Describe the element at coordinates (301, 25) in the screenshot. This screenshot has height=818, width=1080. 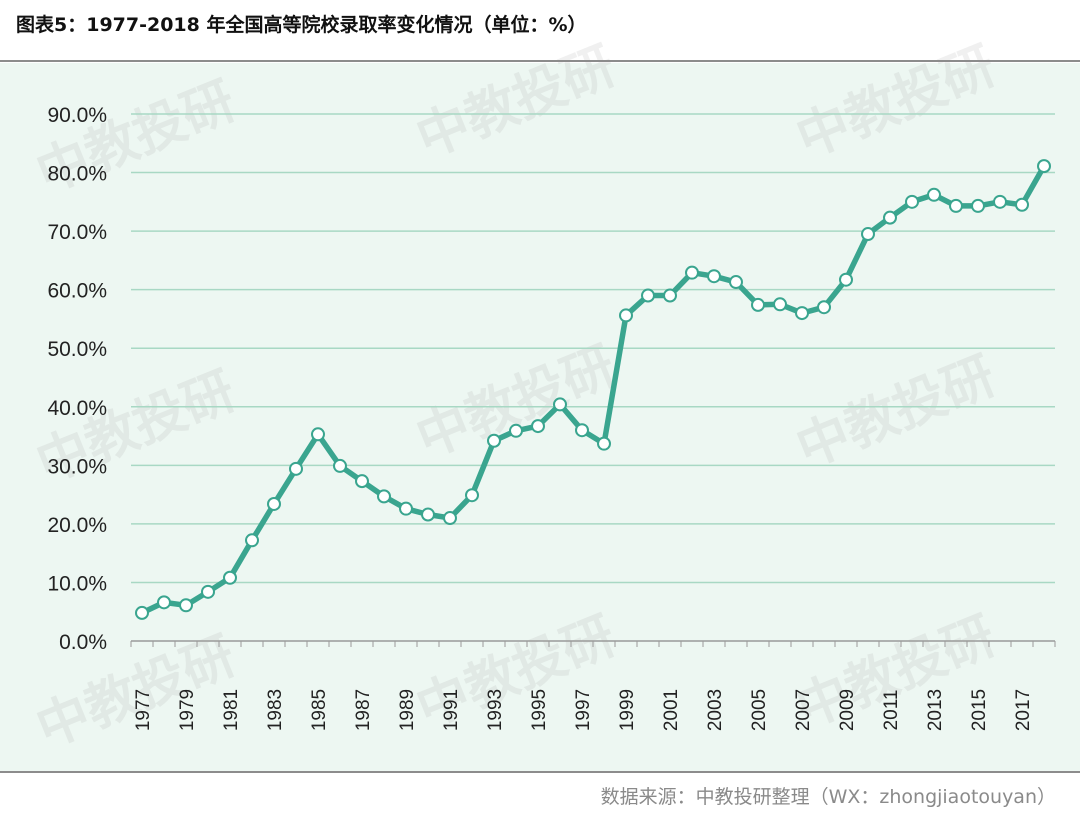
I see `chart-title: 图表5：1977-2018 年全国高等院校录取率变化情况（单位：%）` at that location.